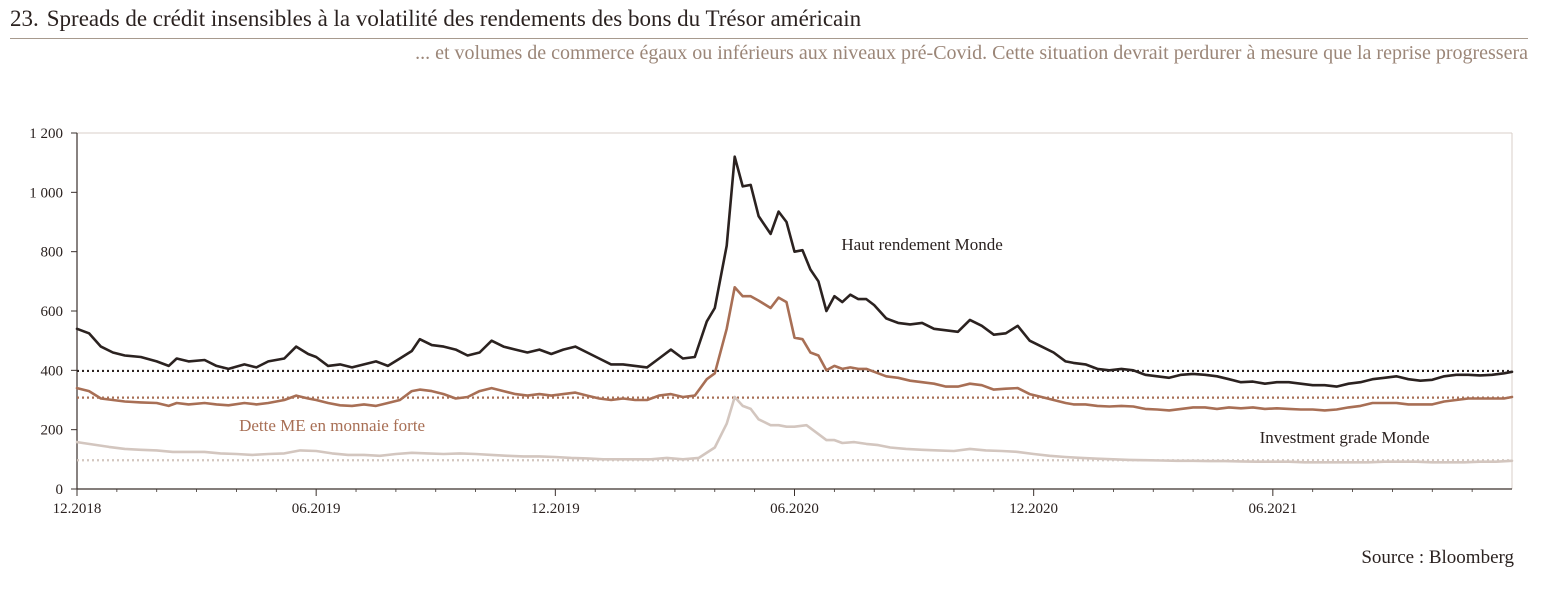 This screenshot has height=592, width=1546. I want to click on source-note: Source : Bloomberg, so click(1437, 557).